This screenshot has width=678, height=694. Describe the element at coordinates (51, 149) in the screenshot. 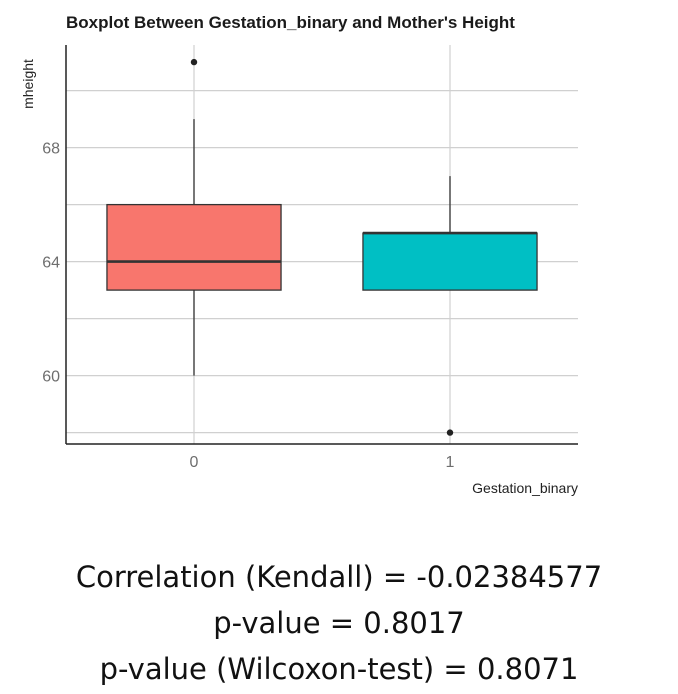

I see `y-tick-label: 68` at that location.